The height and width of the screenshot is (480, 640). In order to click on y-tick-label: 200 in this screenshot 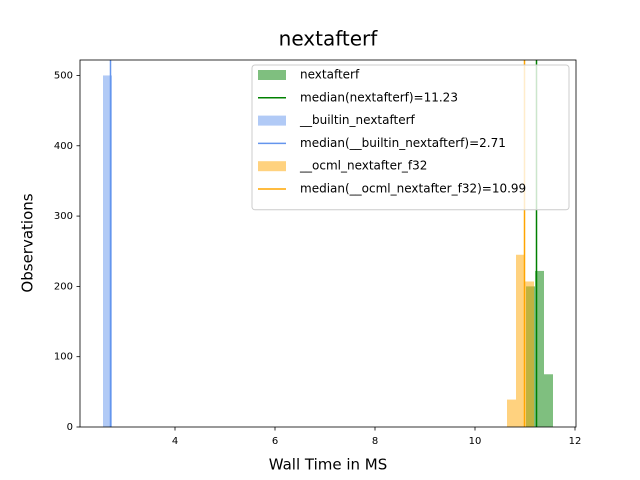, I will do `click(63, 286)`.